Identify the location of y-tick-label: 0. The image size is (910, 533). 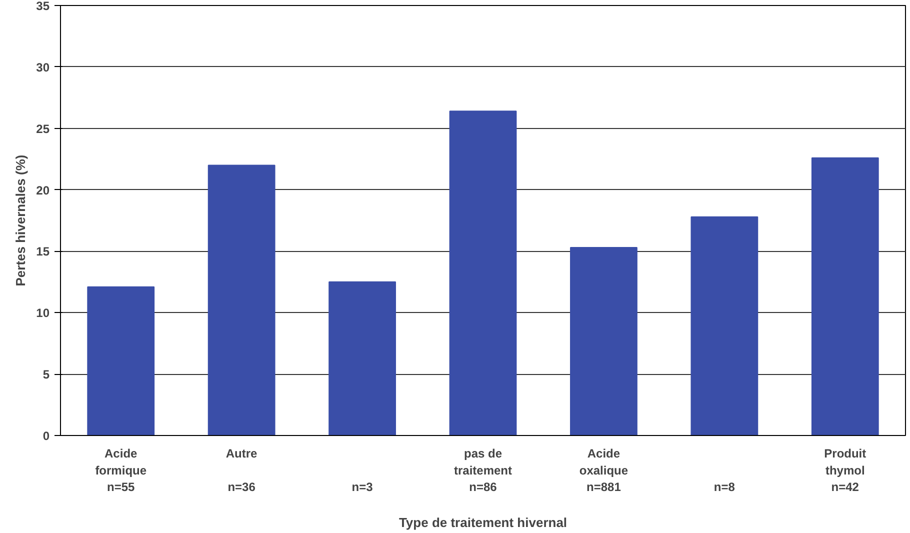
(46, 436).